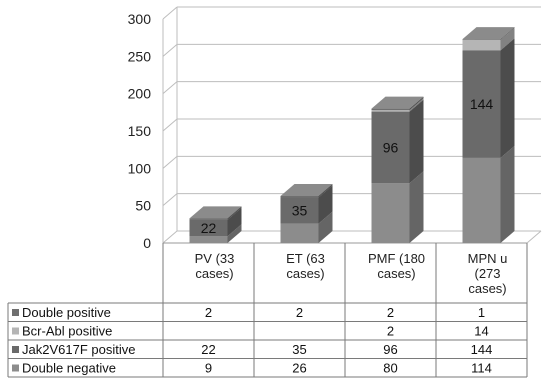 This screenshot has width=547, height=381. Describe the element at coordinates (143, 206) in the screenshot. I see `y-tick-label: 50` at that location.